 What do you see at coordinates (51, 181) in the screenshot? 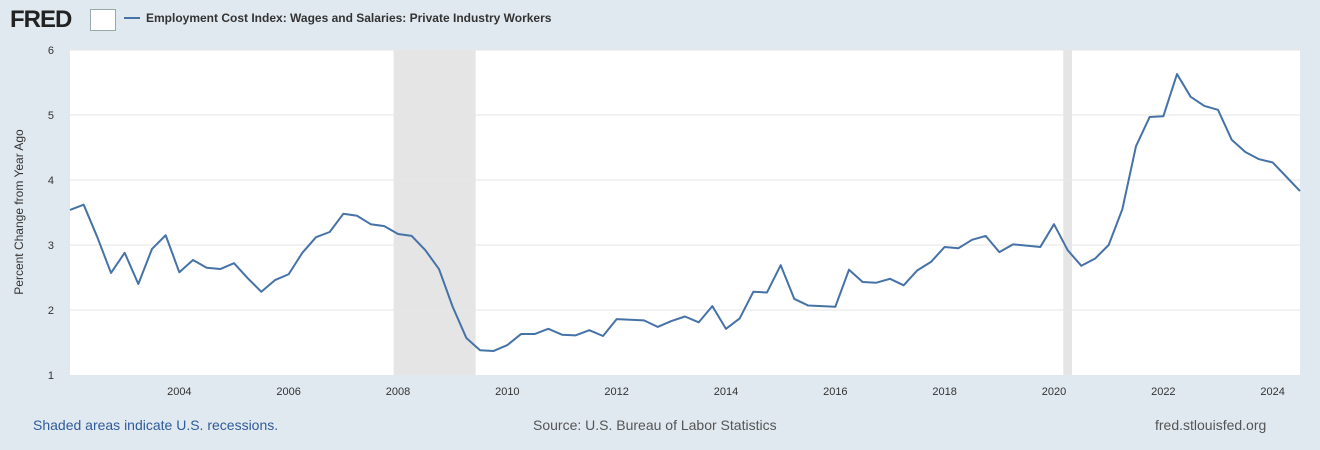
I see `y-tick-label: 4` at bounding box center [51, 181].